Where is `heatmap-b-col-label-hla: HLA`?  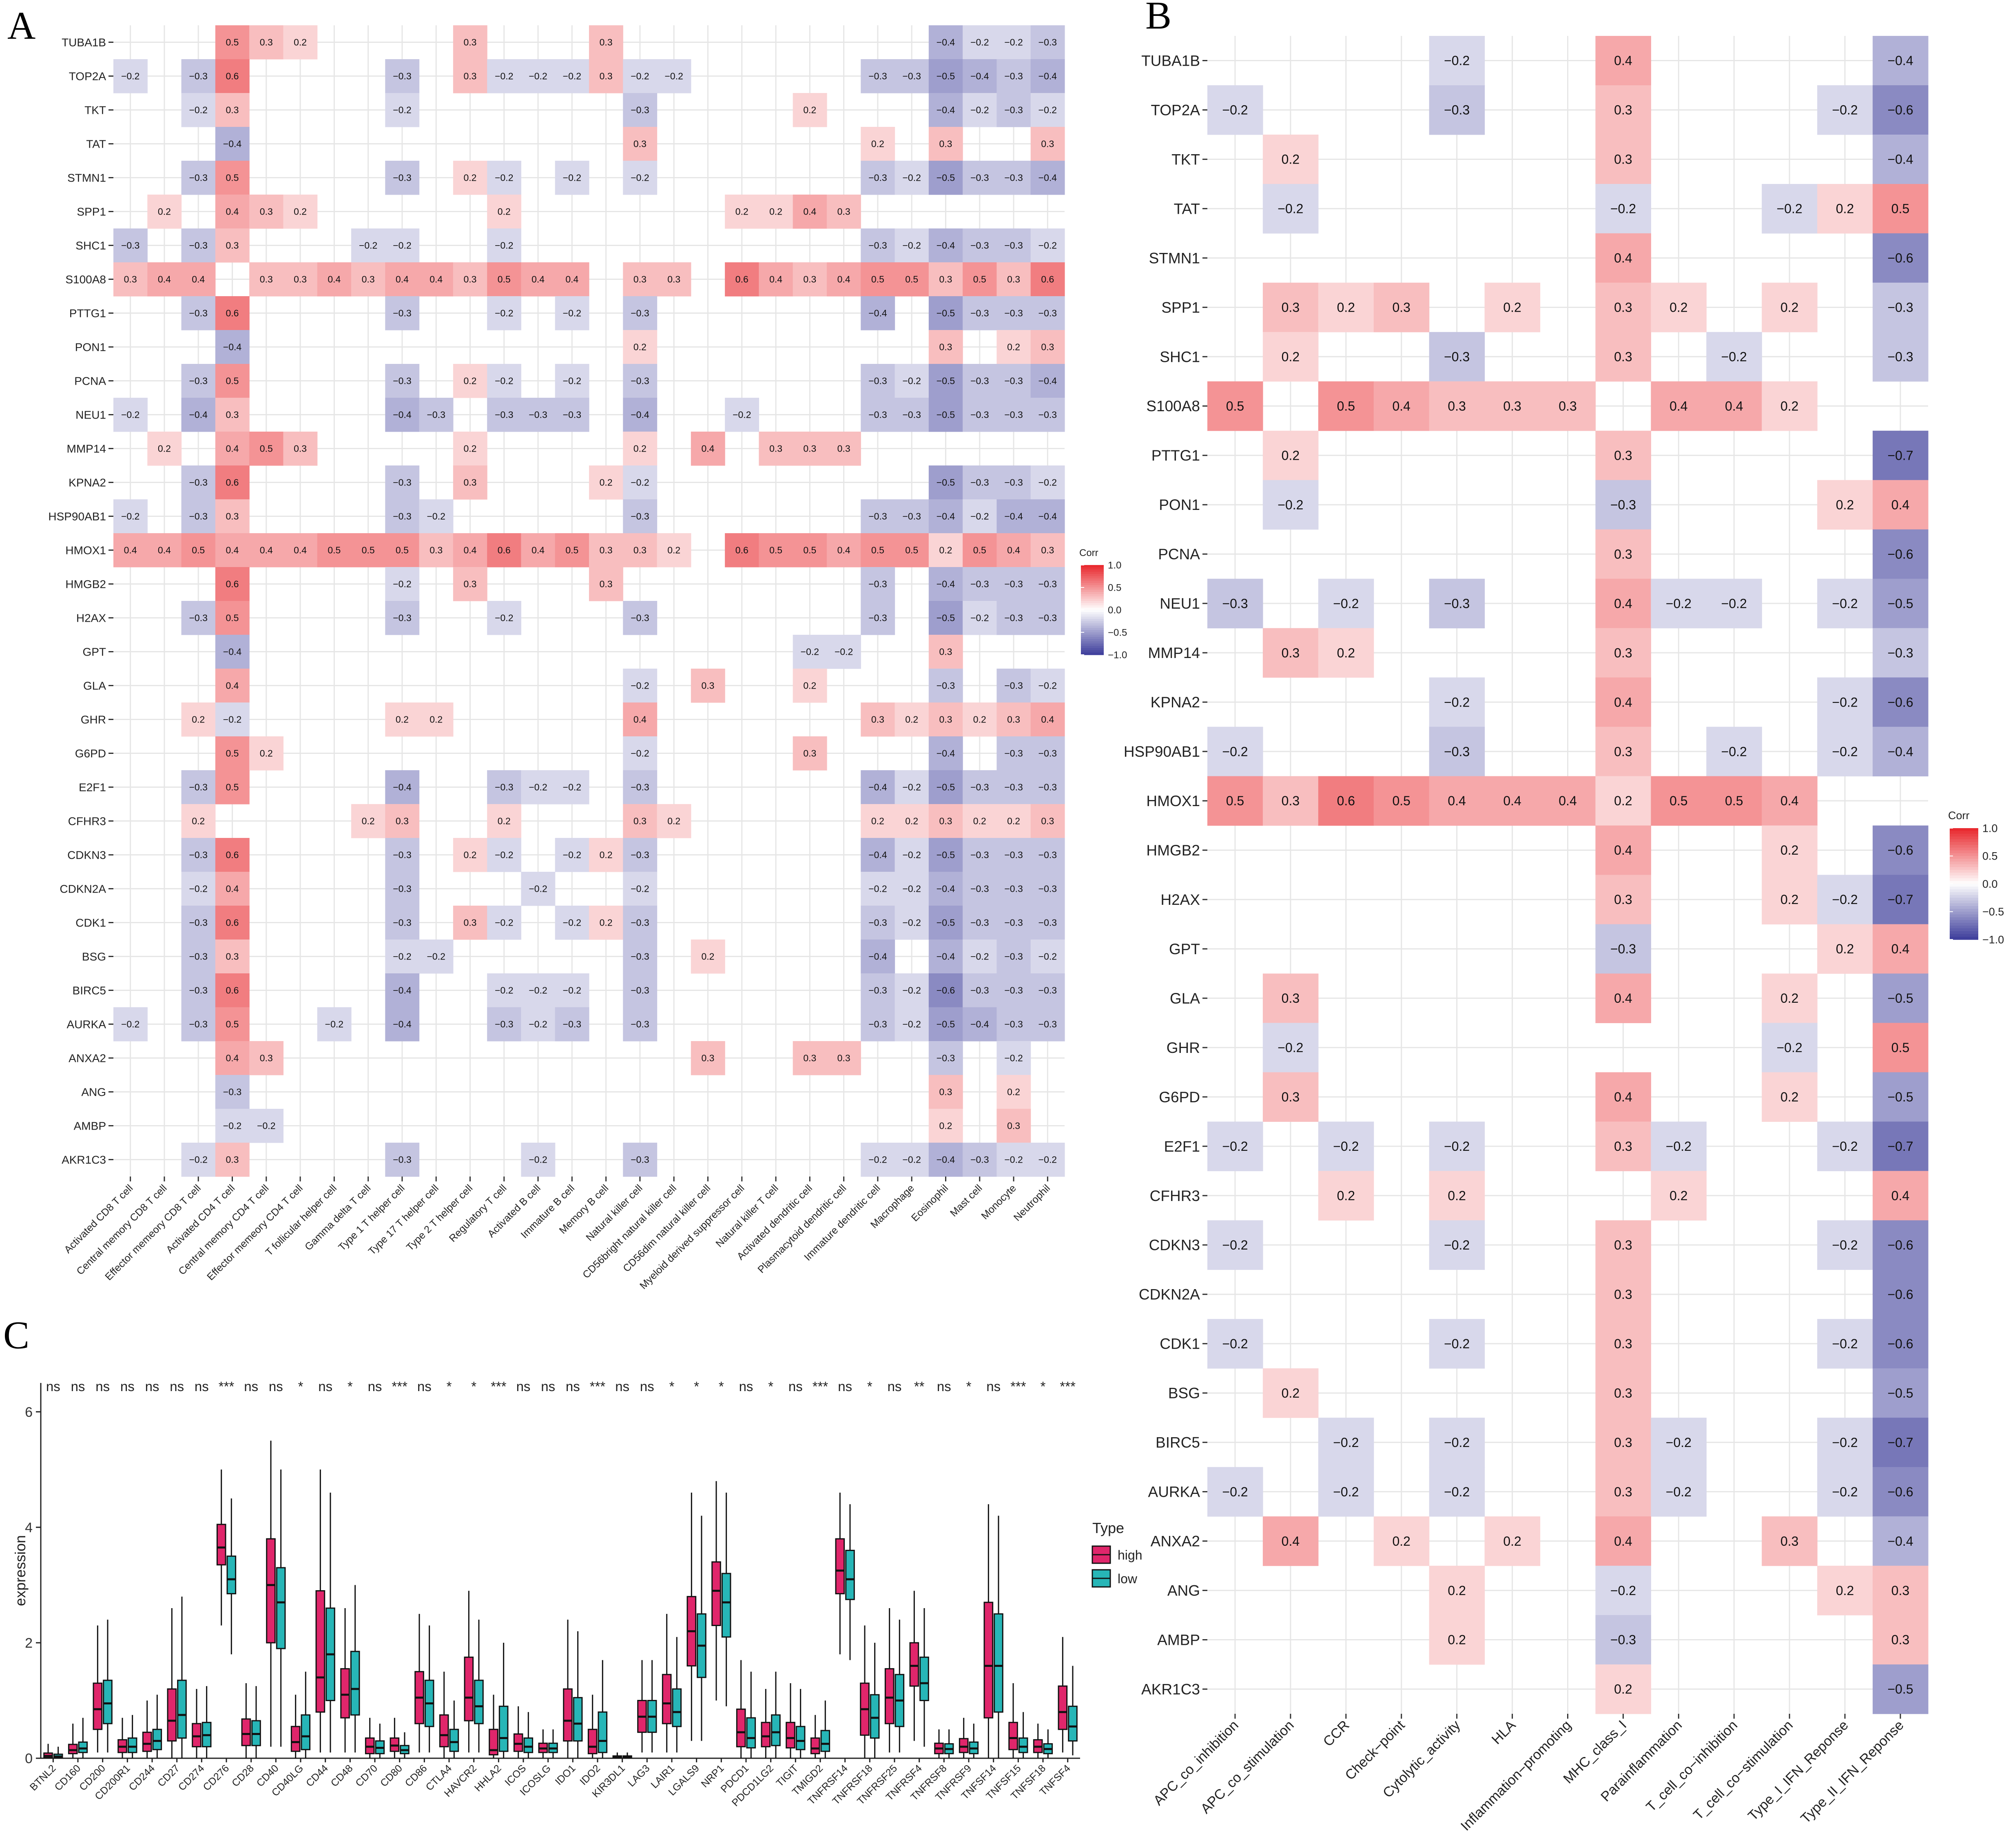 heatmap-b-col-label-hla: HLA is located at coordinates (1504, 1732).